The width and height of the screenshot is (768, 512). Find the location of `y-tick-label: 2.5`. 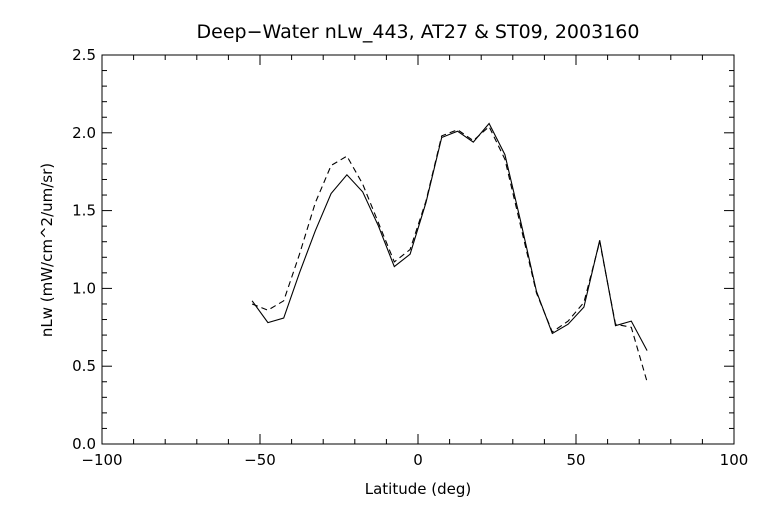

y-tick-label: 2.5 is located at coordinates (84, 55).